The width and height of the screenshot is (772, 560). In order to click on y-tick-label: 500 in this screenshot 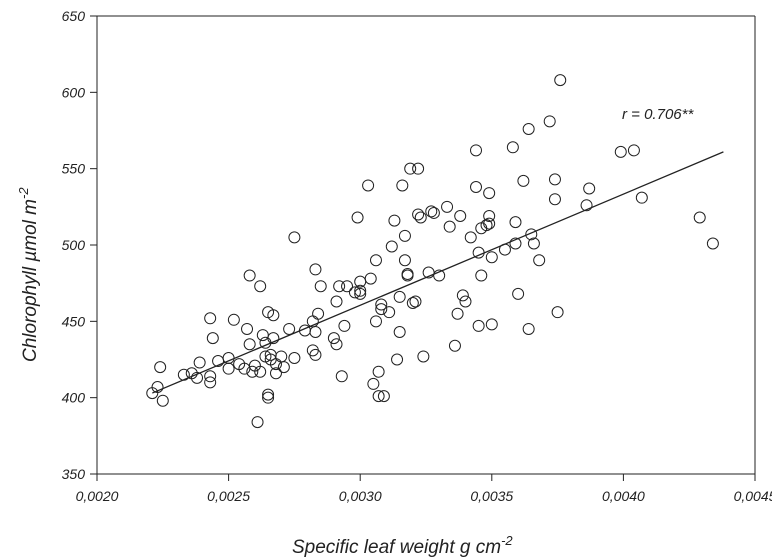, I will do `click(74, 245)`.